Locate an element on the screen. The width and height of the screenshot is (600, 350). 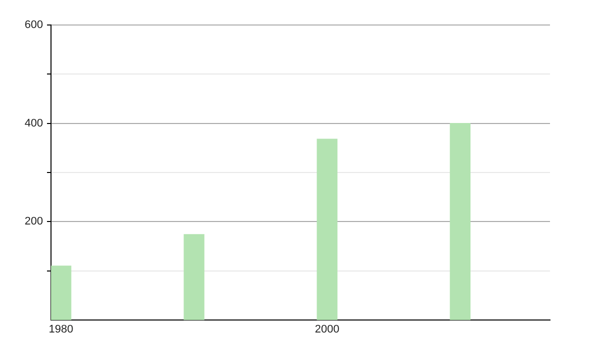
y-tick-label: 200 is located at coordinates (33, 222).